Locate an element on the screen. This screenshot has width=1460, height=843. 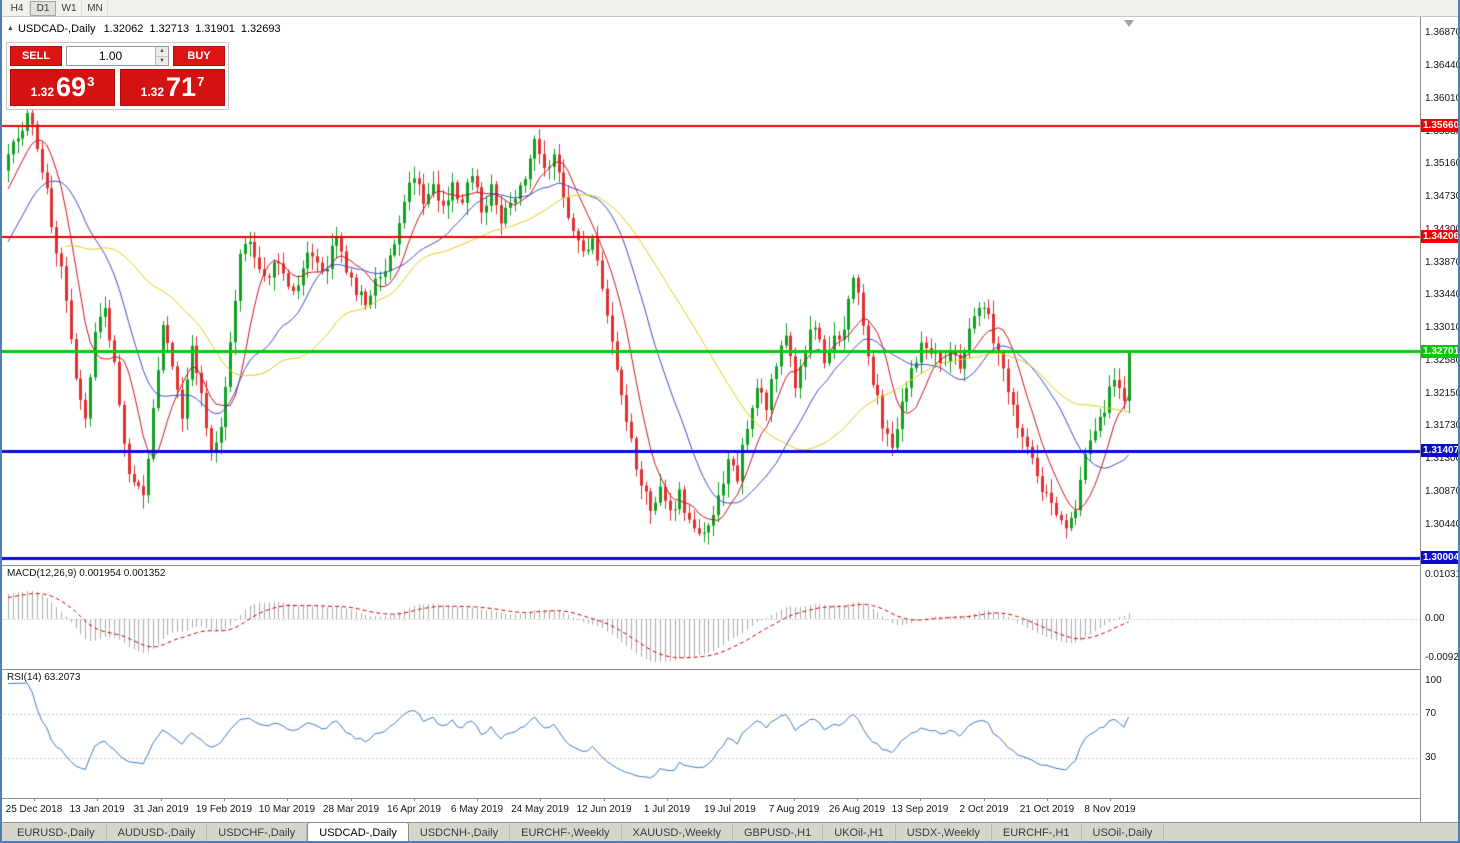
rsi-scale-tick: 70 is located at coordinates (1431, 713).